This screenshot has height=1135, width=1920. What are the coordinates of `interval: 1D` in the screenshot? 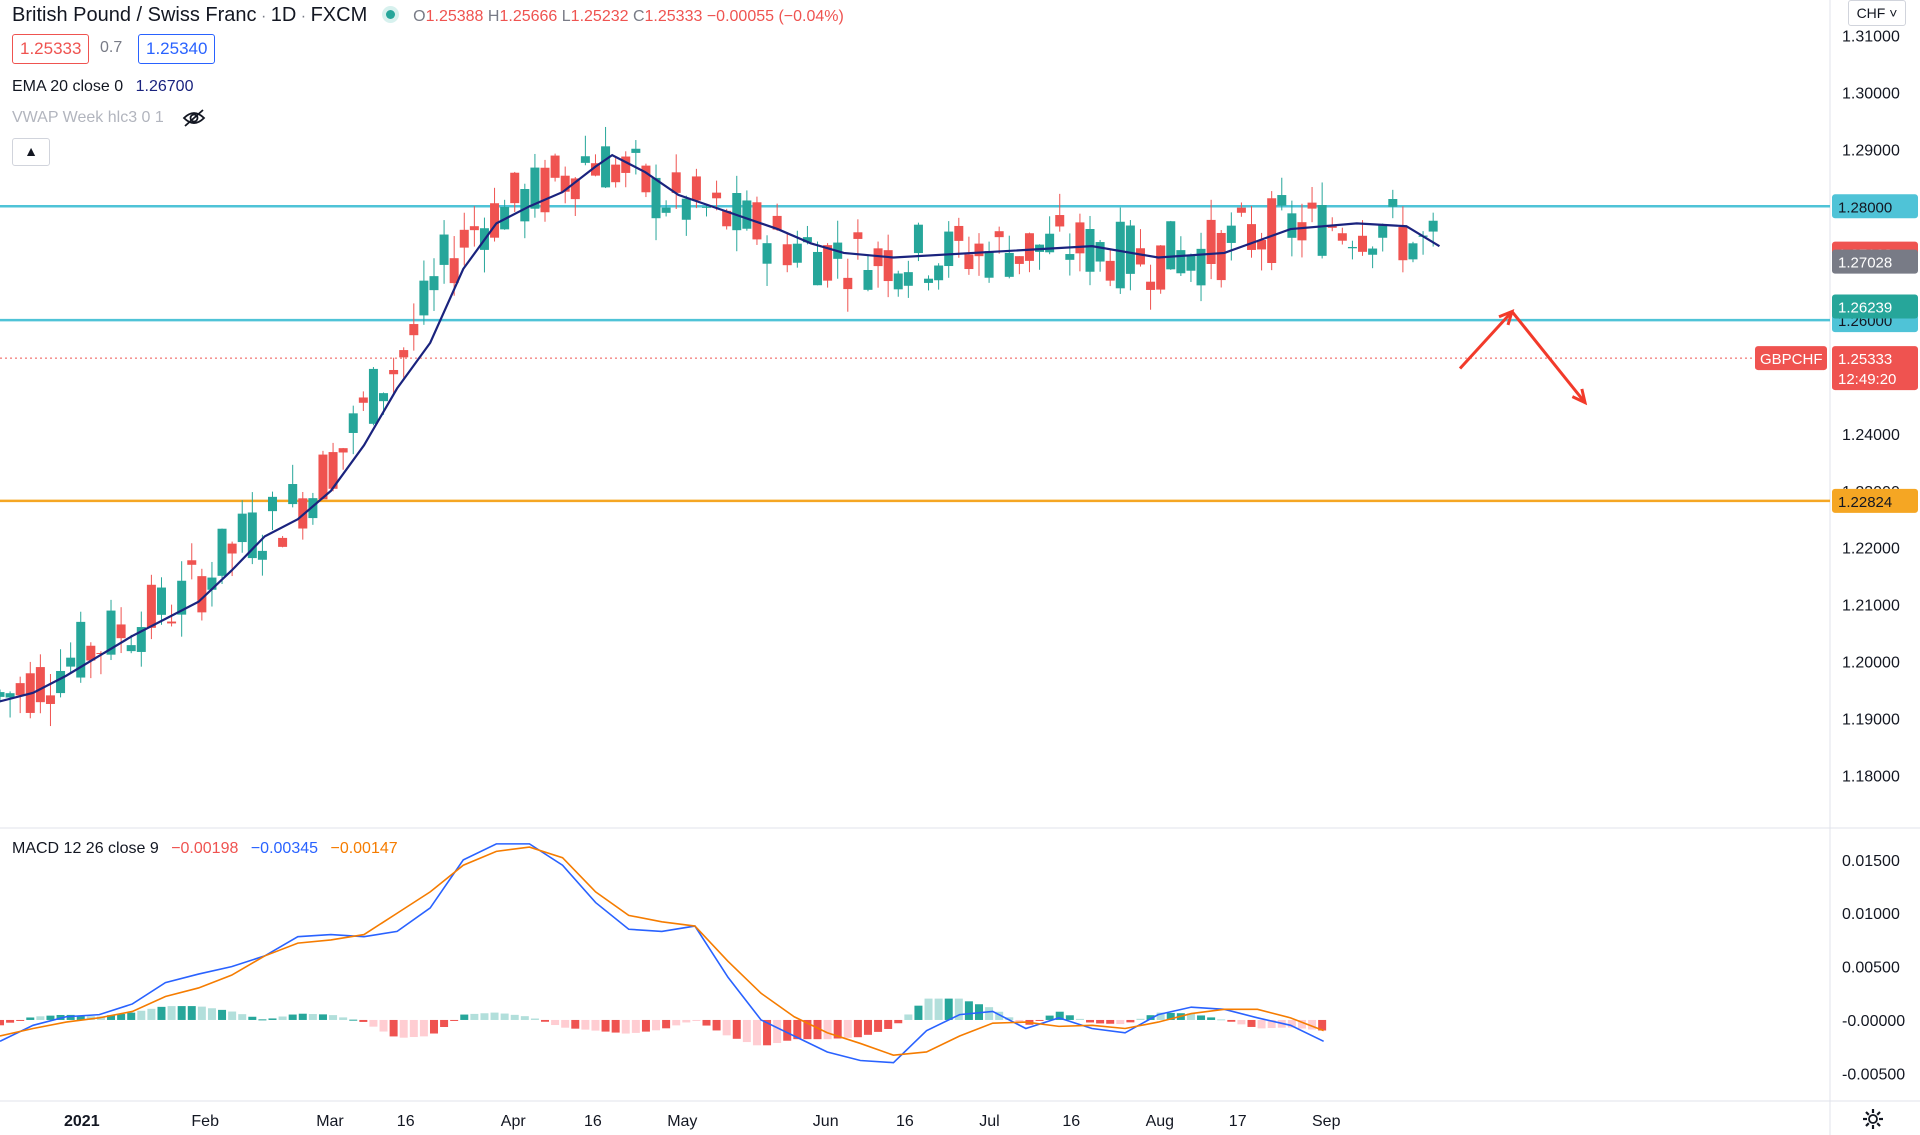 It's located at (283, 15).